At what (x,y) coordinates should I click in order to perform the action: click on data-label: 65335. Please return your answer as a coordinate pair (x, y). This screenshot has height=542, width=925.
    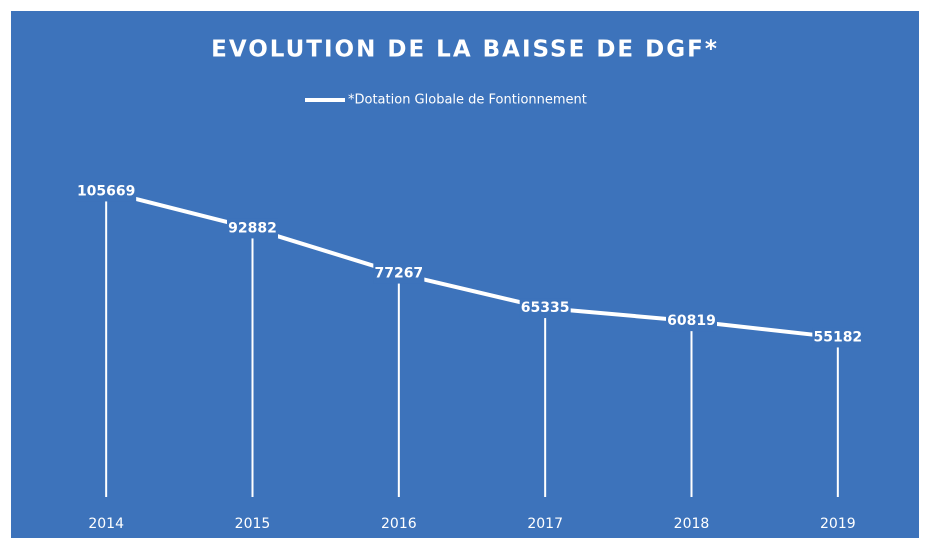
    Looking at the image, I should click on (545, 308).